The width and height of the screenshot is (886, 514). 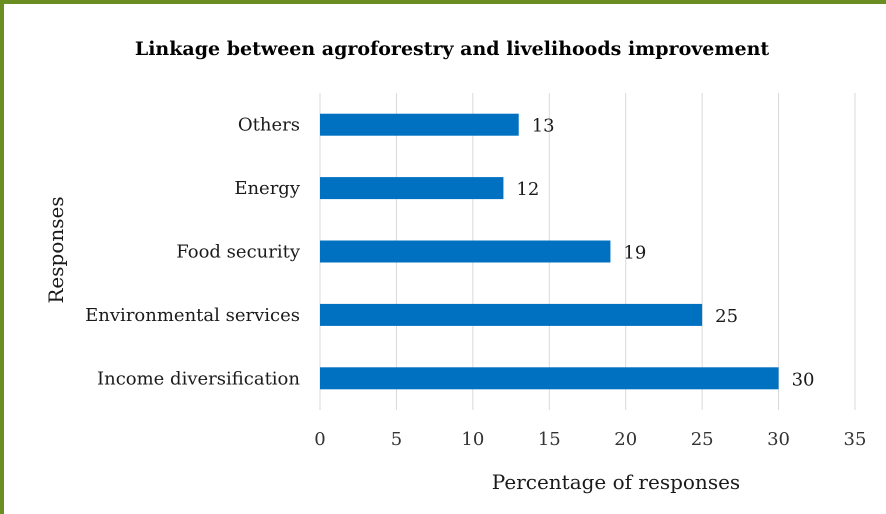 I want to click on x-tick-labels: 0 5 10 15 20 25 30 35, so click(x=590, y=439).